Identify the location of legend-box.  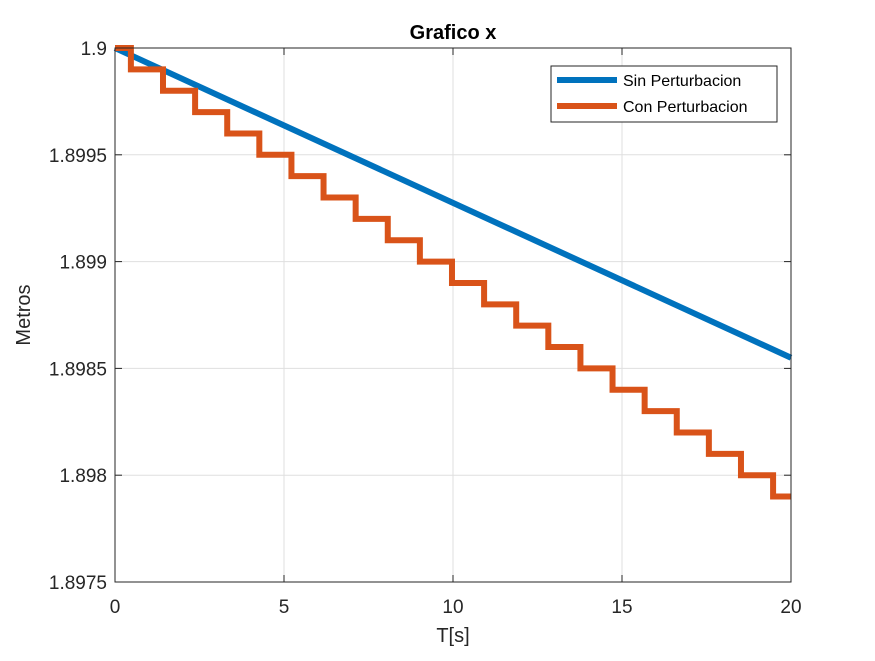
(664, 94).